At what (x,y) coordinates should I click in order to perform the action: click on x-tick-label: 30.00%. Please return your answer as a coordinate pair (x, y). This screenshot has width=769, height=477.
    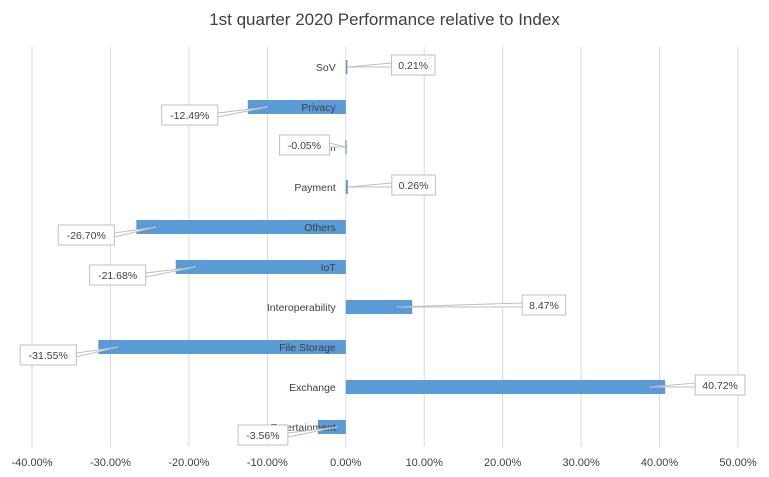
    Looking at the image, I should click on (581, 463).